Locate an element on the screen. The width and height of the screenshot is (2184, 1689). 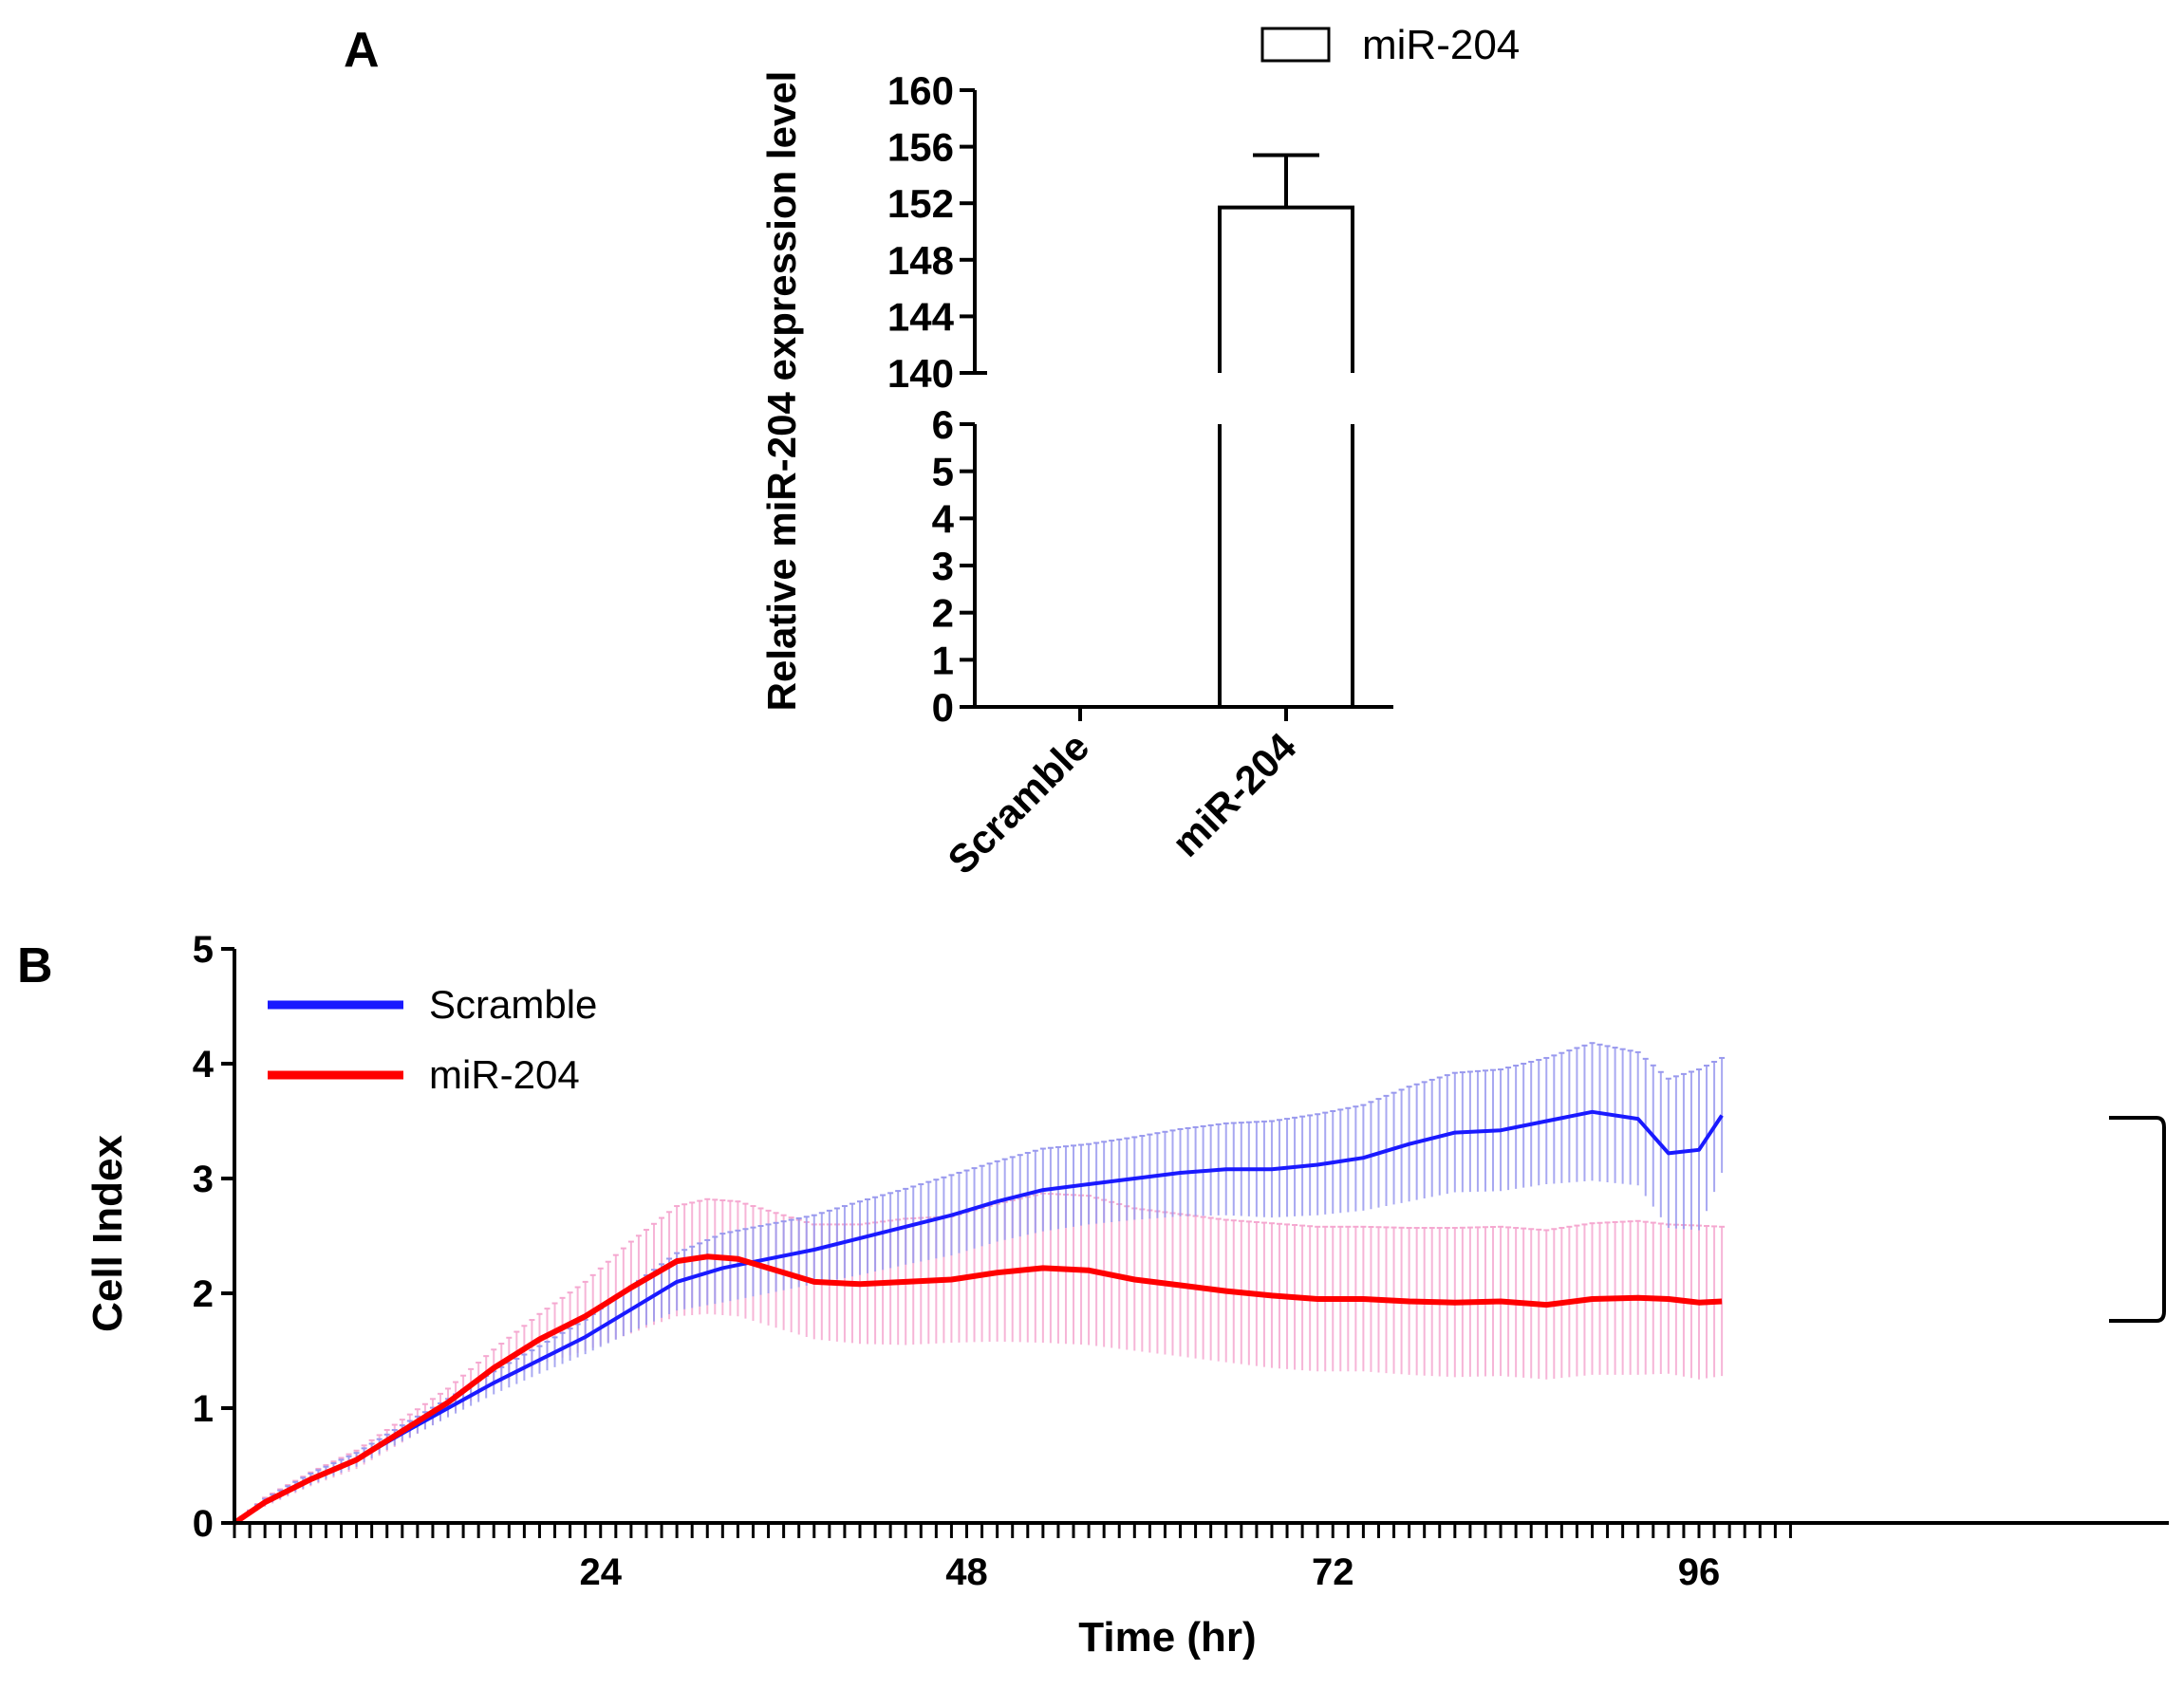
panel-a-label: A is located at coordinates (362, 51).